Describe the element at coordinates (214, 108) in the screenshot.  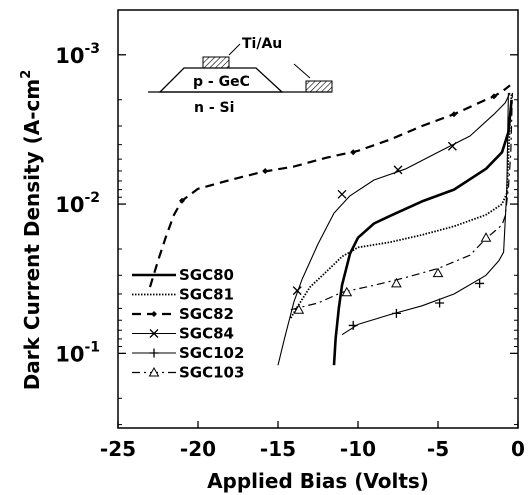
I see `inset-label-nsi: n - Si` at that location.